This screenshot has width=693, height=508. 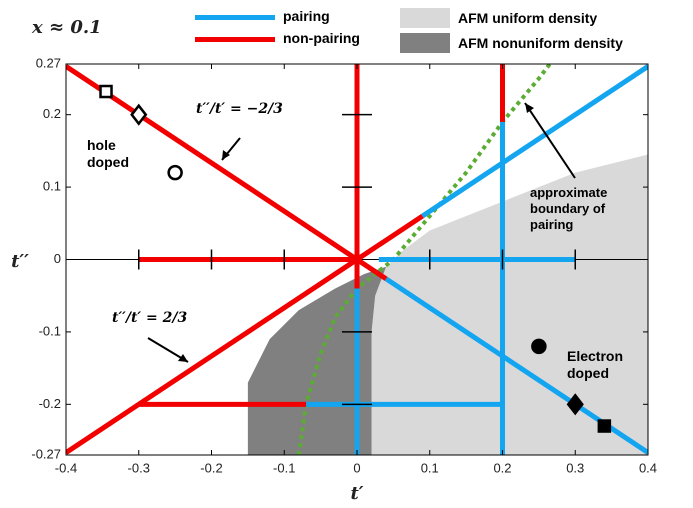 I want to click on x-tick-label: -0.4, so click(x=66, y=467).